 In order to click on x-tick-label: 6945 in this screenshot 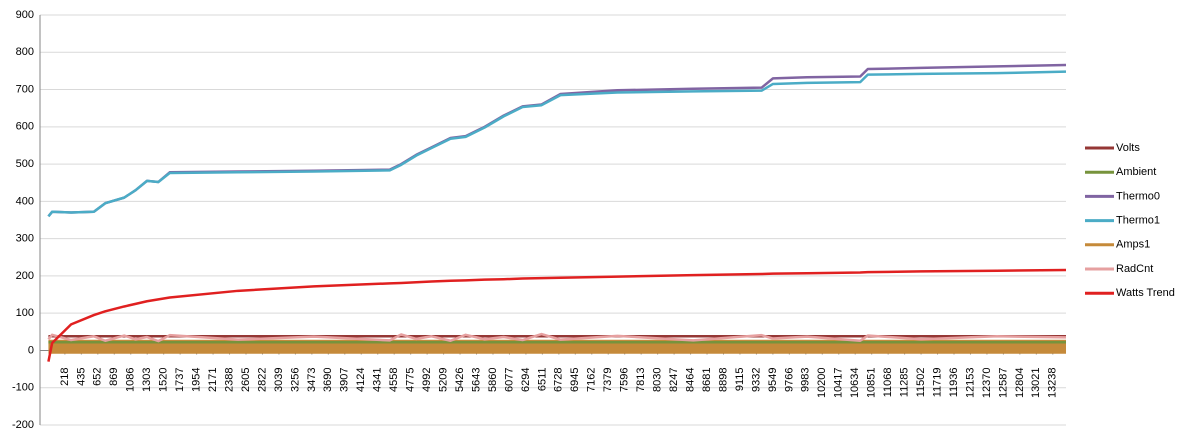, I will do `click(575, 379)`.